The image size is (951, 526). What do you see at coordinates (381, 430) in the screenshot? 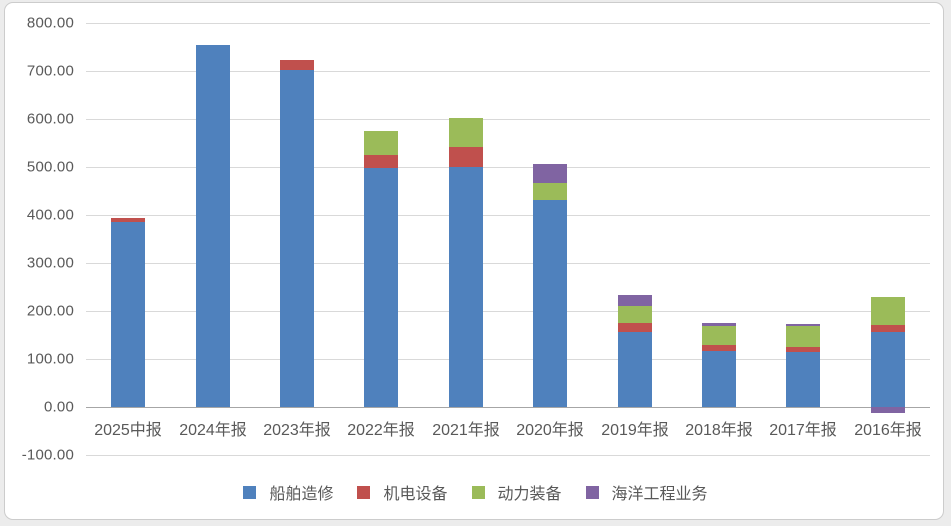
I see `x-axis-category-label: 2022年报` at bounding box center [381, 430].